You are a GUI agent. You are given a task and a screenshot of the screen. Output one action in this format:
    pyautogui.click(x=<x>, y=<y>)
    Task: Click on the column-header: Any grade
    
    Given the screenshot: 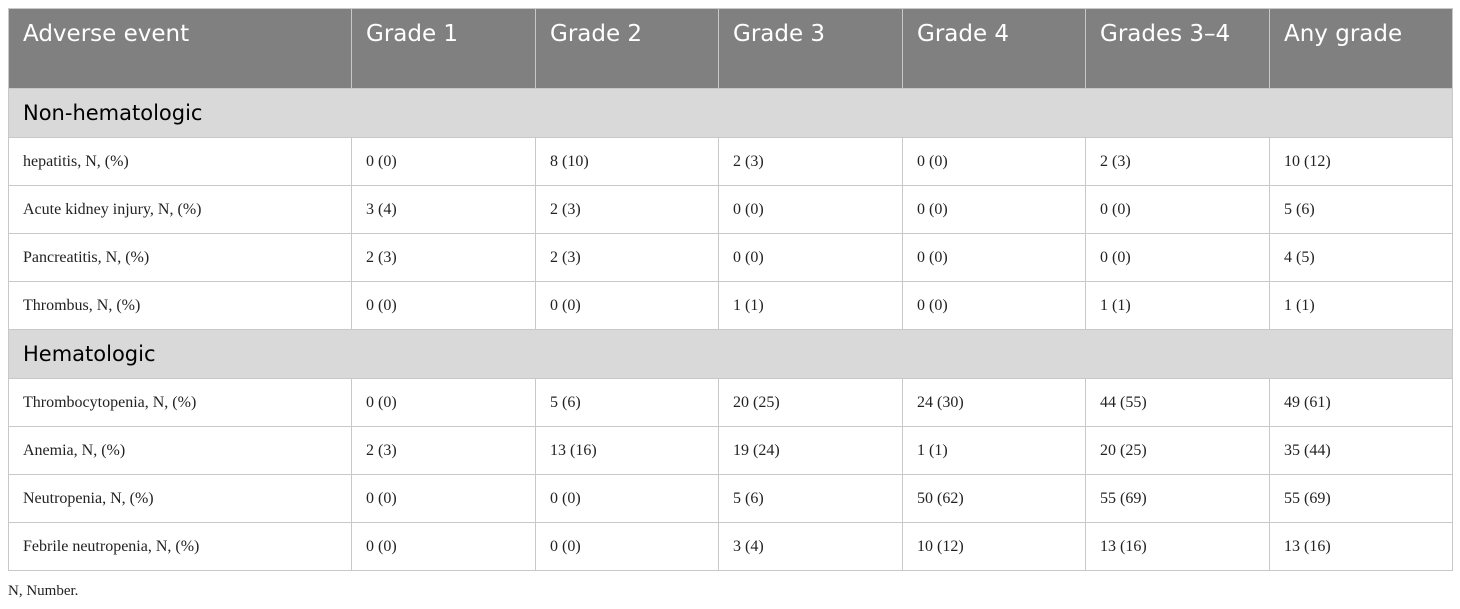 What is the action you would take?
    pyautogui.click(x=1361, y=48)
    